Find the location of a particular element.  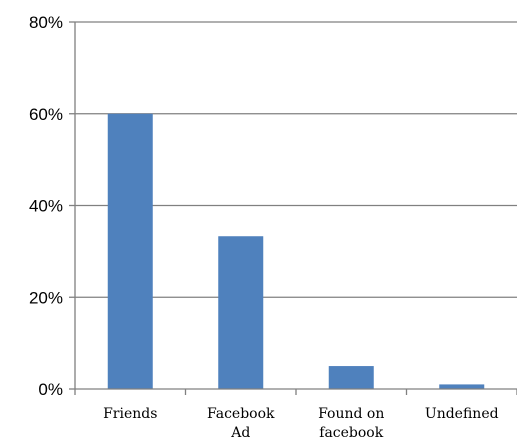

x-tick-label-line: Friends is located at coordinates (130, 414).